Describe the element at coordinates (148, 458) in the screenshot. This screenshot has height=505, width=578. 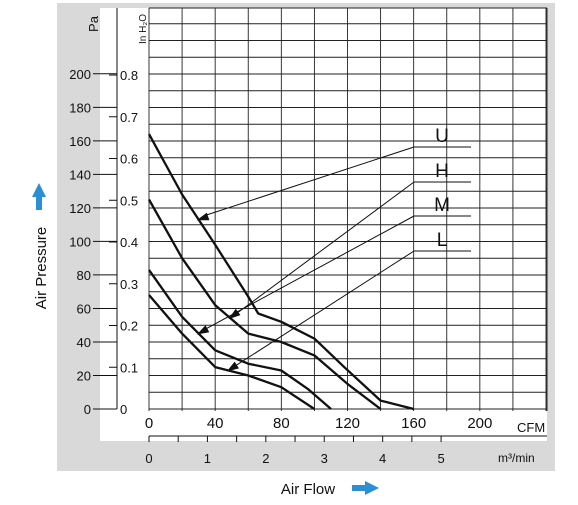
I see `m3-tick-label: 0` at that location.